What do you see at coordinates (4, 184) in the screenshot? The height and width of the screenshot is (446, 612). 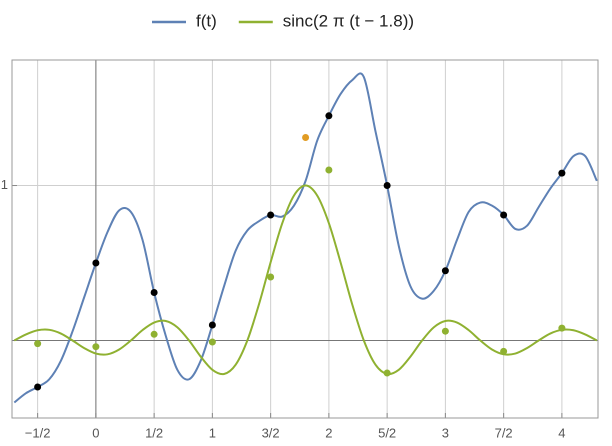 I see `y-tick-label: 1` at bounding box center [4, 184].